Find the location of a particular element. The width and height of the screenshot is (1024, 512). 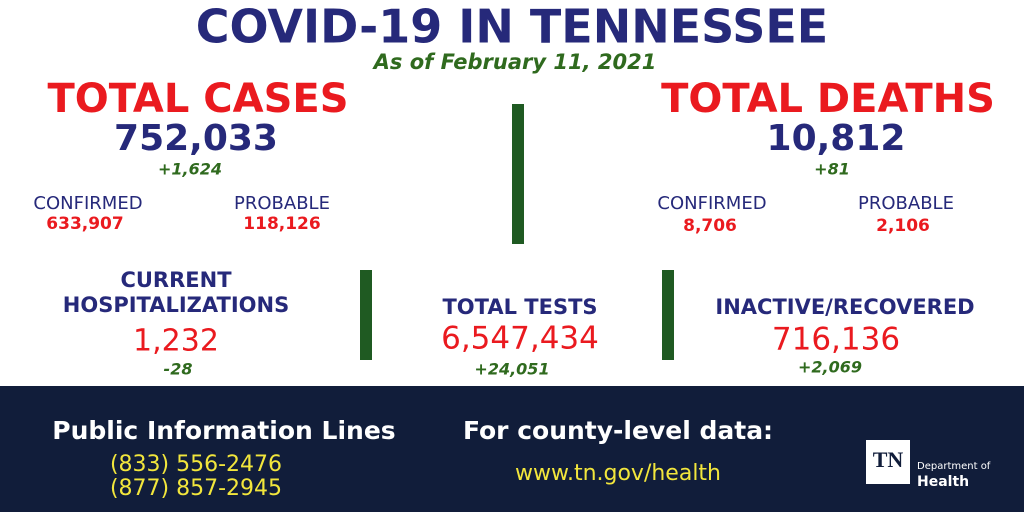

recovered-value: 716,136 is located at coordinates (836, 340).